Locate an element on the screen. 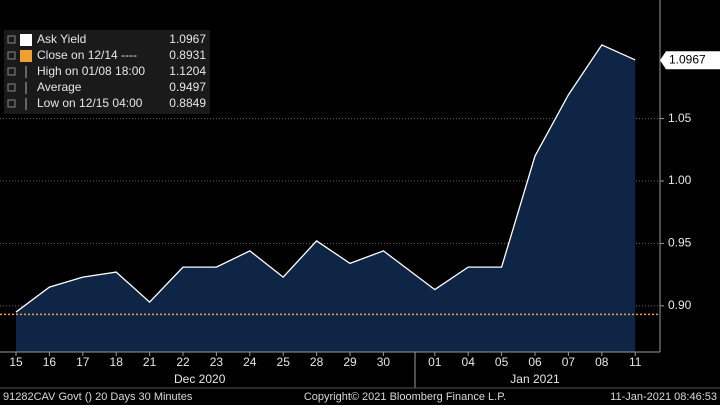  last-value-tag is located at coordinates (690, 60).